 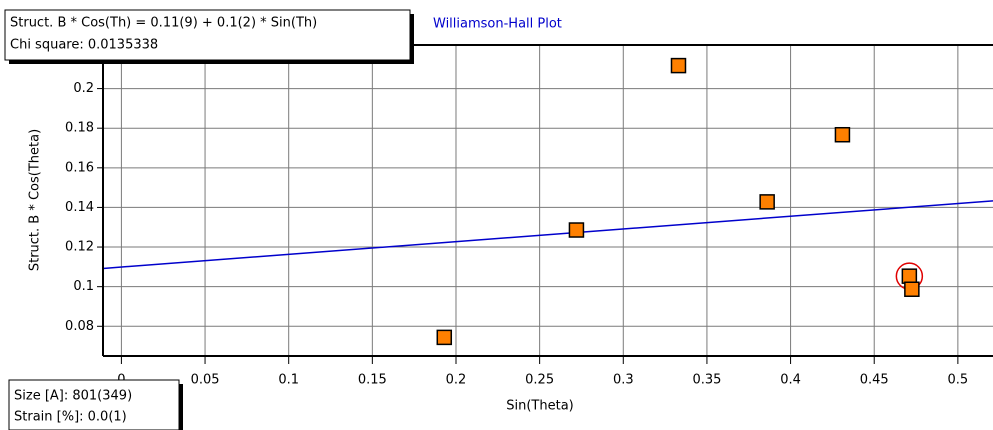 What do you see at coordinates (497, 24) in the screenshot?
I see `chart-title: Williamson-Hall Plot` at bounding box center [497, 24].